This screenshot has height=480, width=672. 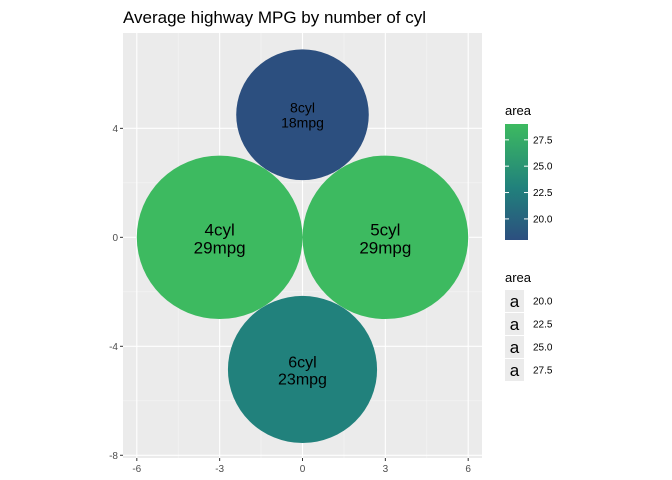 What do you see at coordinates (468, 469) in the screenshot?
I see `x-tick-label: 6` at bounding box center [468, 469].